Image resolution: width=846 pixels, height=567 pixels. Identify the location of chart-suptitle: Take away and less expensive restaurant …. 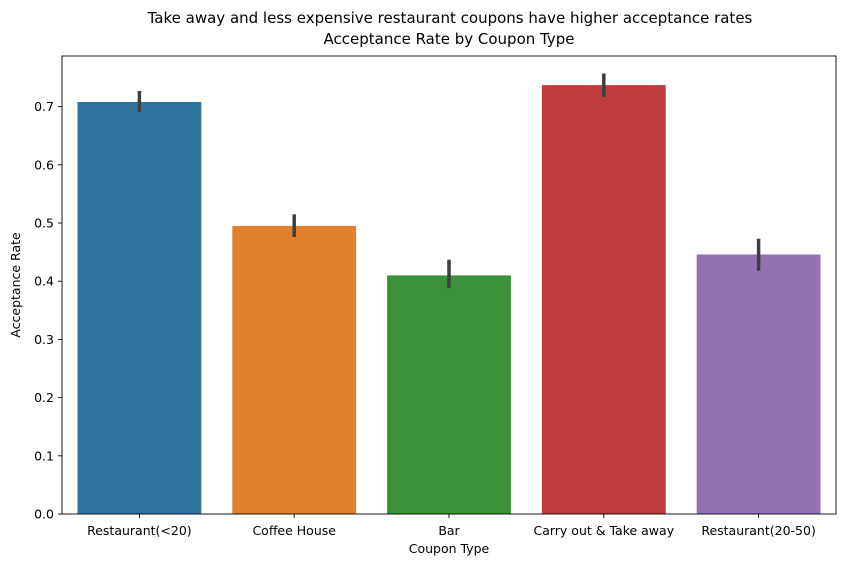
(450, 18).